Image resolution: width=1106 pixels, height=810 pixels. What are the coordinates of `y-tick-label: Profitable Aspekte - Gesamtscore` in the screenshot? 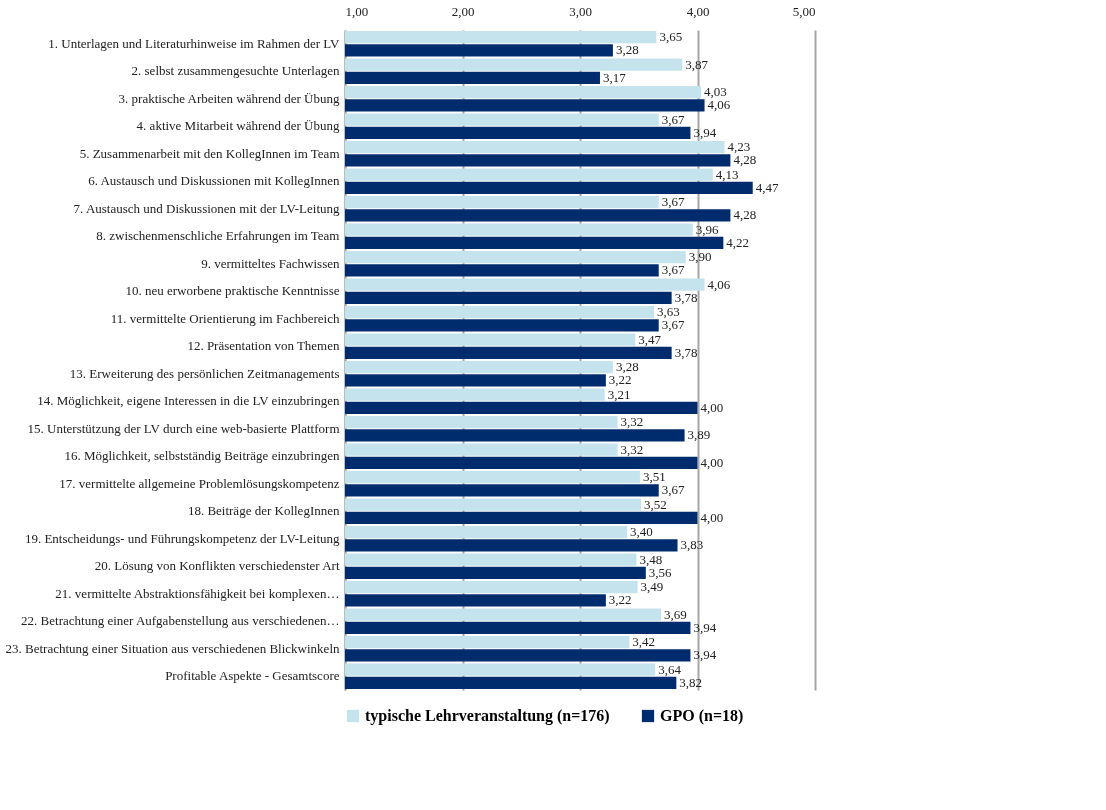 It's located at (252, 676).